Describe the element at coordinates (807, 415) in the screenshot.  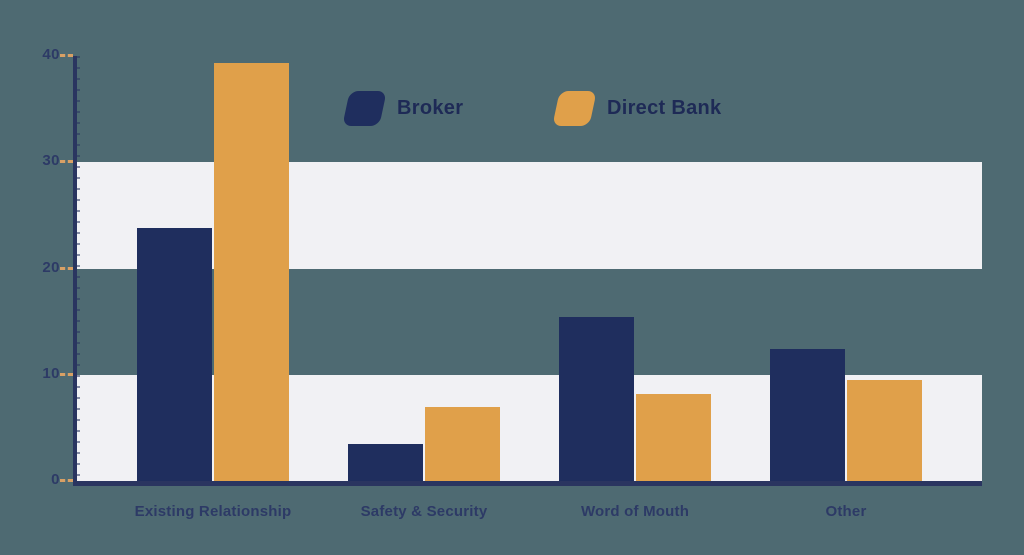
I see `bar-broker-other` at that location.